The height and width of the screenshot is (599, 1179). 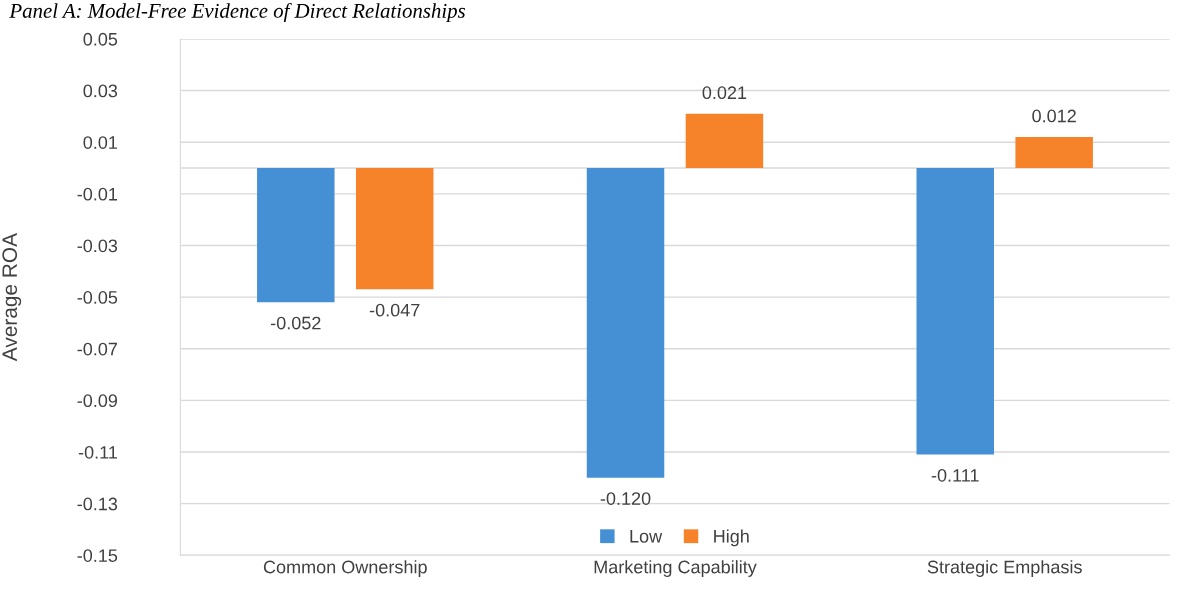 I want to click on y-tick-label: -0.01, so click(x=97, y=194).